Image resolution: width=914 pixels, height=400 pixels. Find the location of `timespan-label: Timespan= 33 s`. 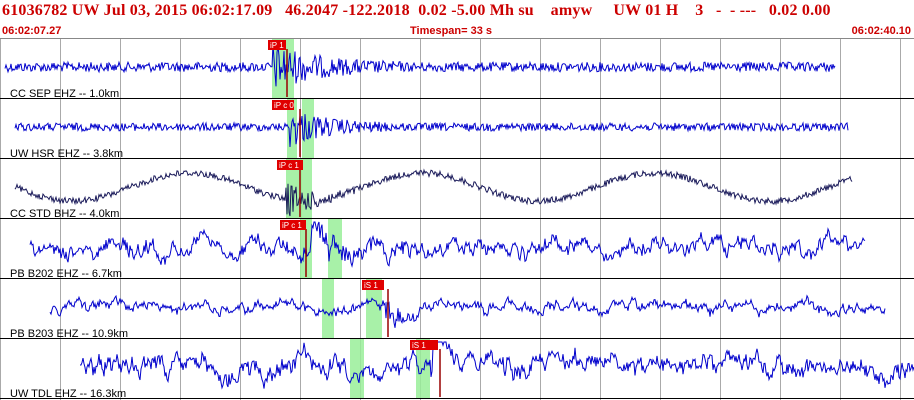

timespan-label: Timespan= 33 s is located at coordinates (451, 31).